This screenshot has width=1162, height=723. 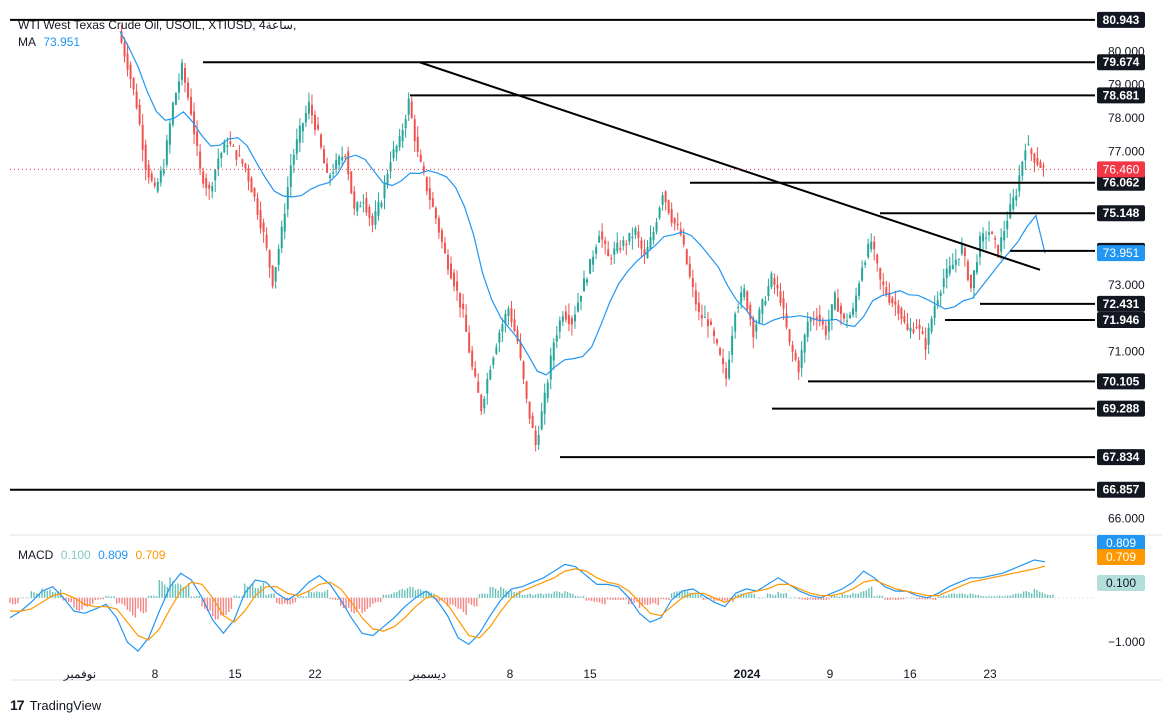 What do you see at coordinates (17, 705) in the screenshot?
I see `tradingview-logo-icon: 17` at bounding box center [17, 705].